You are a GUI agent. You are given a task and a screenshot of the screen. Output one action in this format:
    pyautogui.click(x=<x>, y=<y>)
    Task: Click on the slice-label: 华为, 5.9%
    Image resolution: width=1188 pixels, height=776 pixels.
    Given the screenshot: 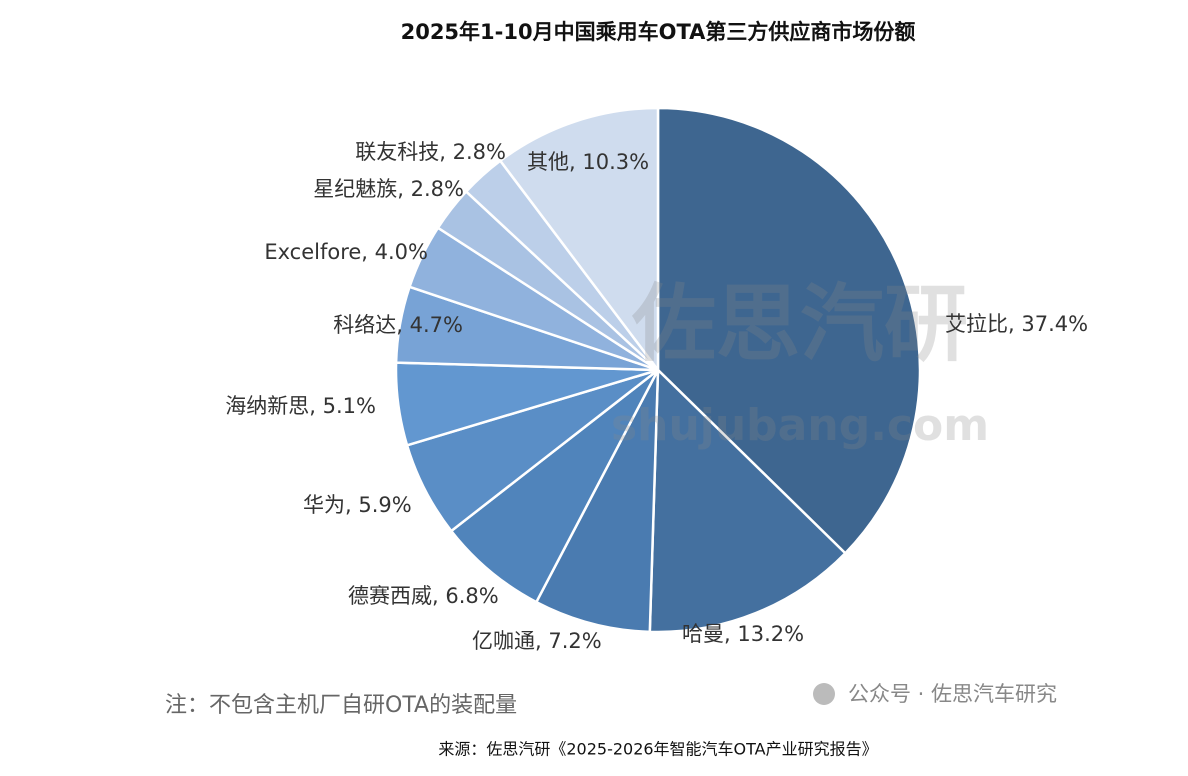 What is the action you would take?
    pyautogui.click(x=357, y=505)
    